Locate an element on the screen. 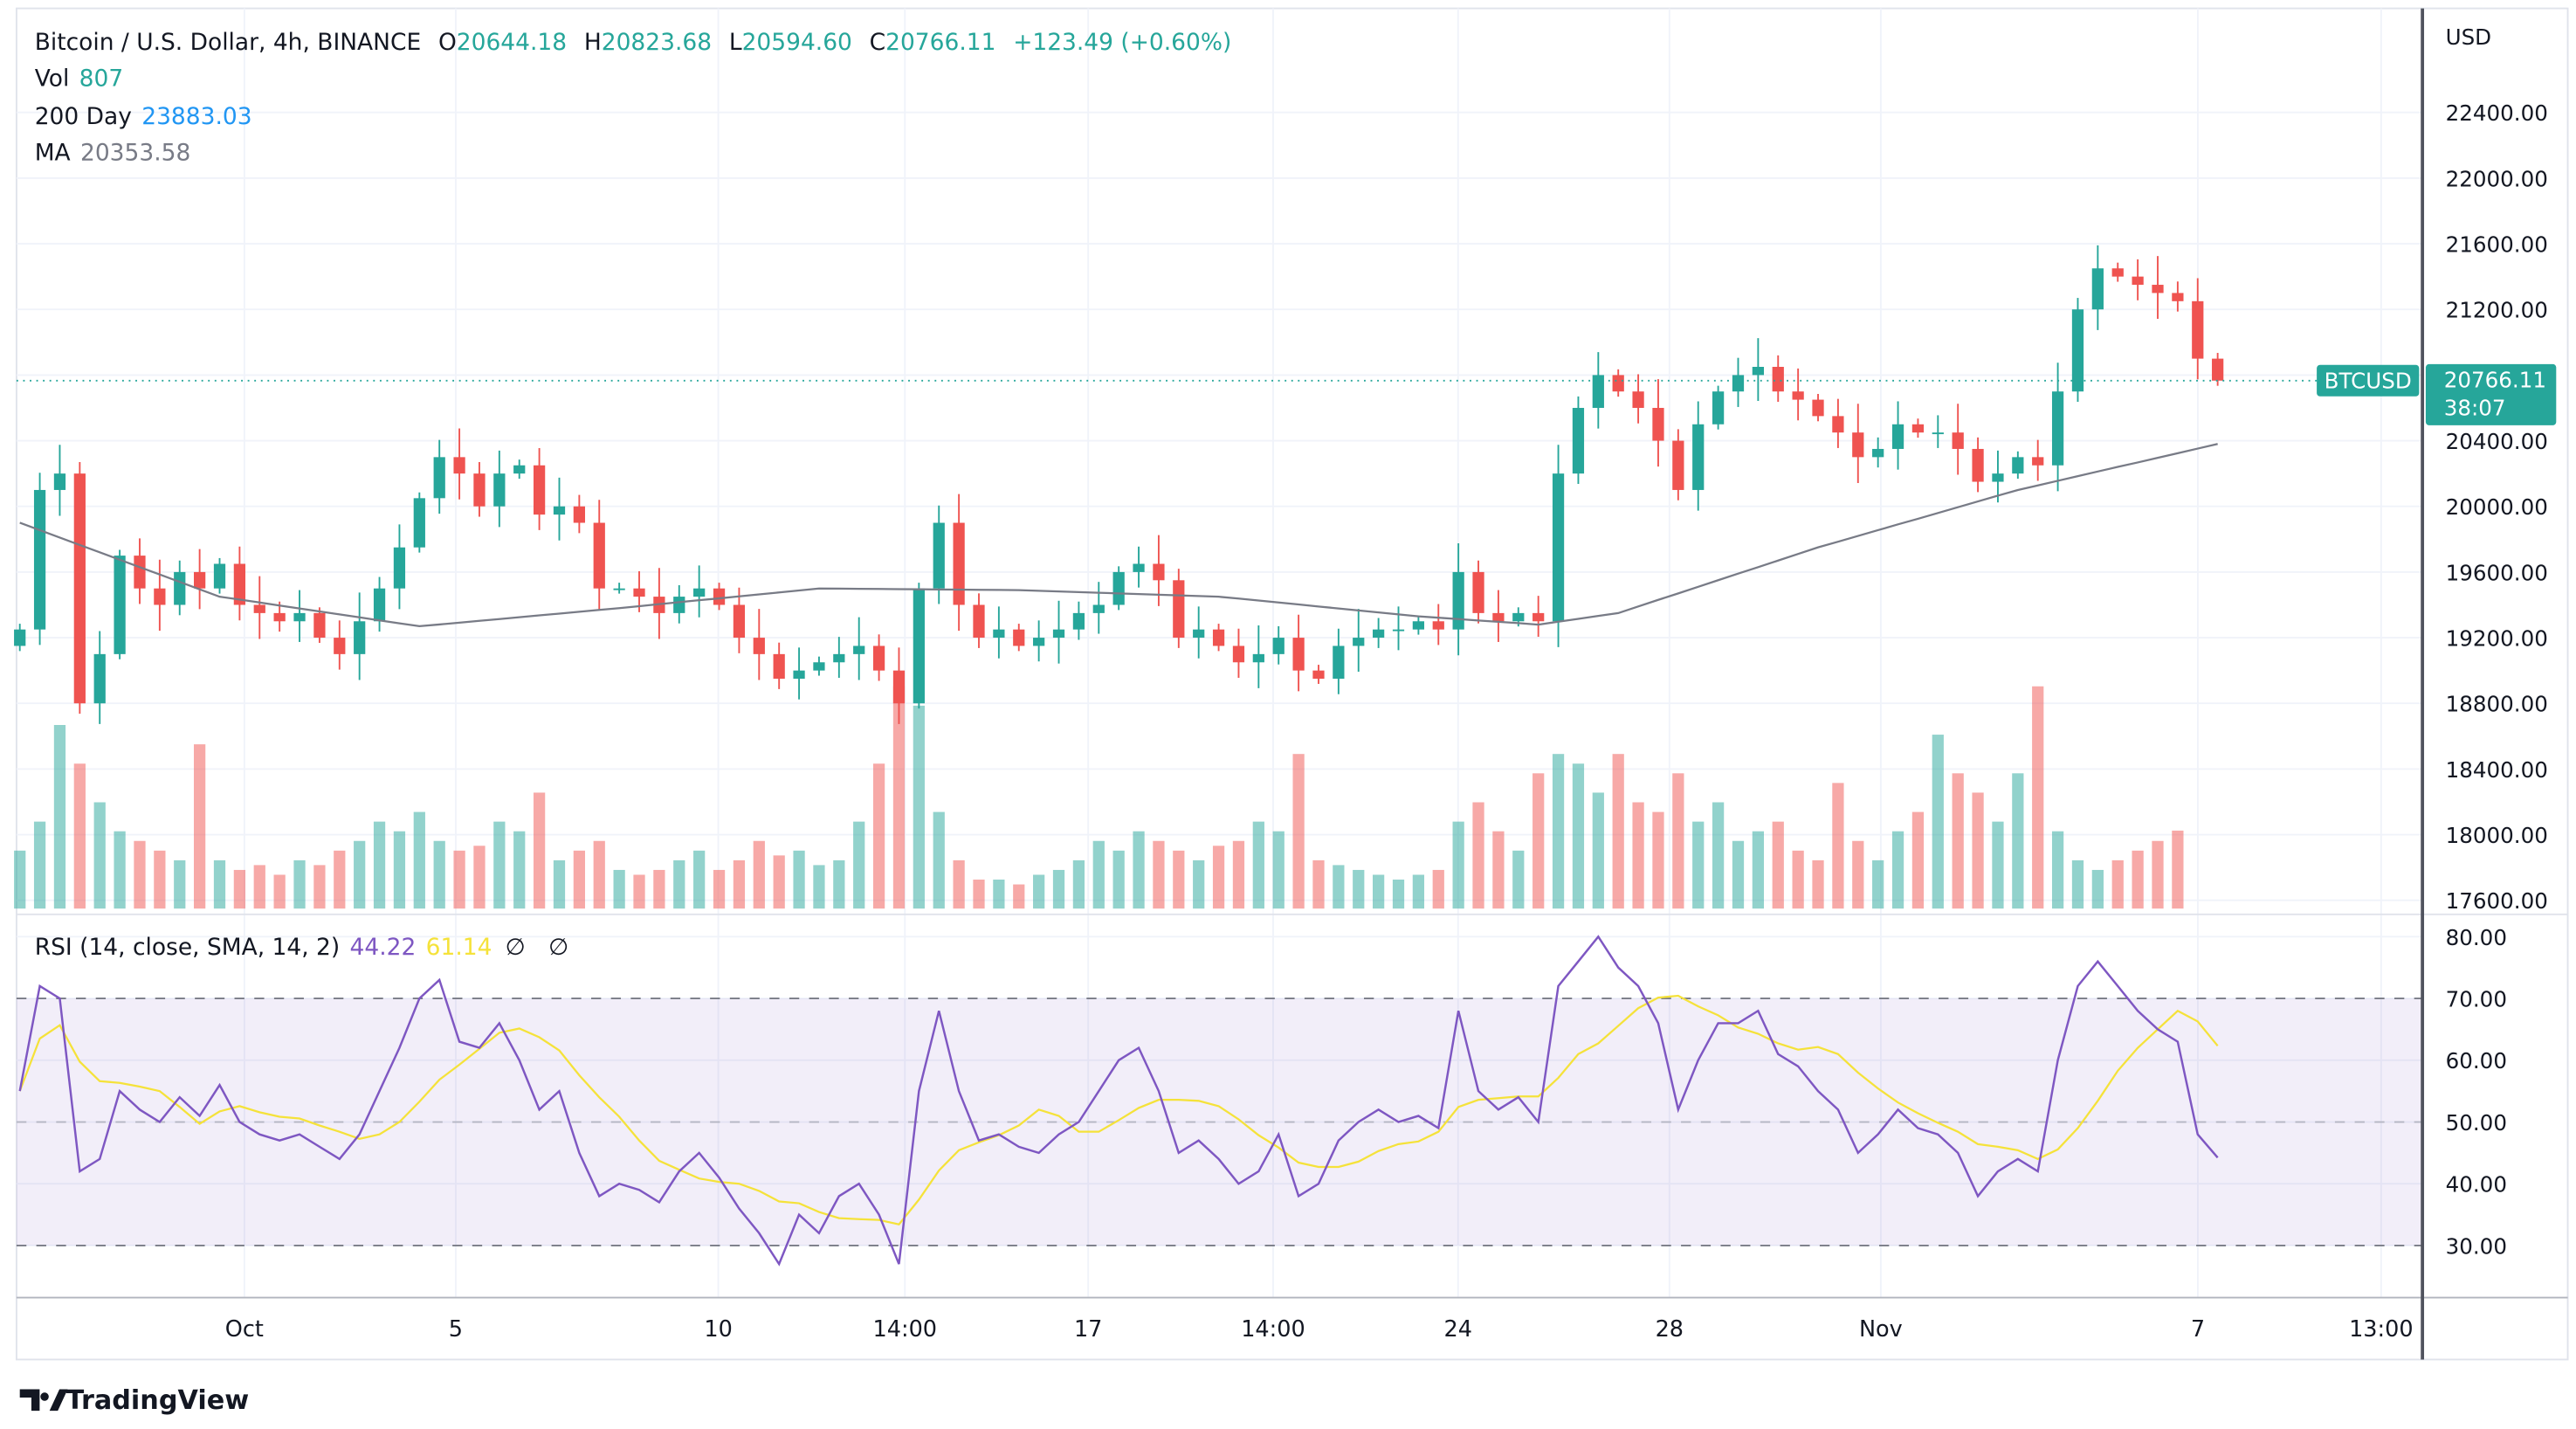 This screenshot has width=2576, height=1429. legend-ma: MA 20353.58 is located at coordinates (113, 154).